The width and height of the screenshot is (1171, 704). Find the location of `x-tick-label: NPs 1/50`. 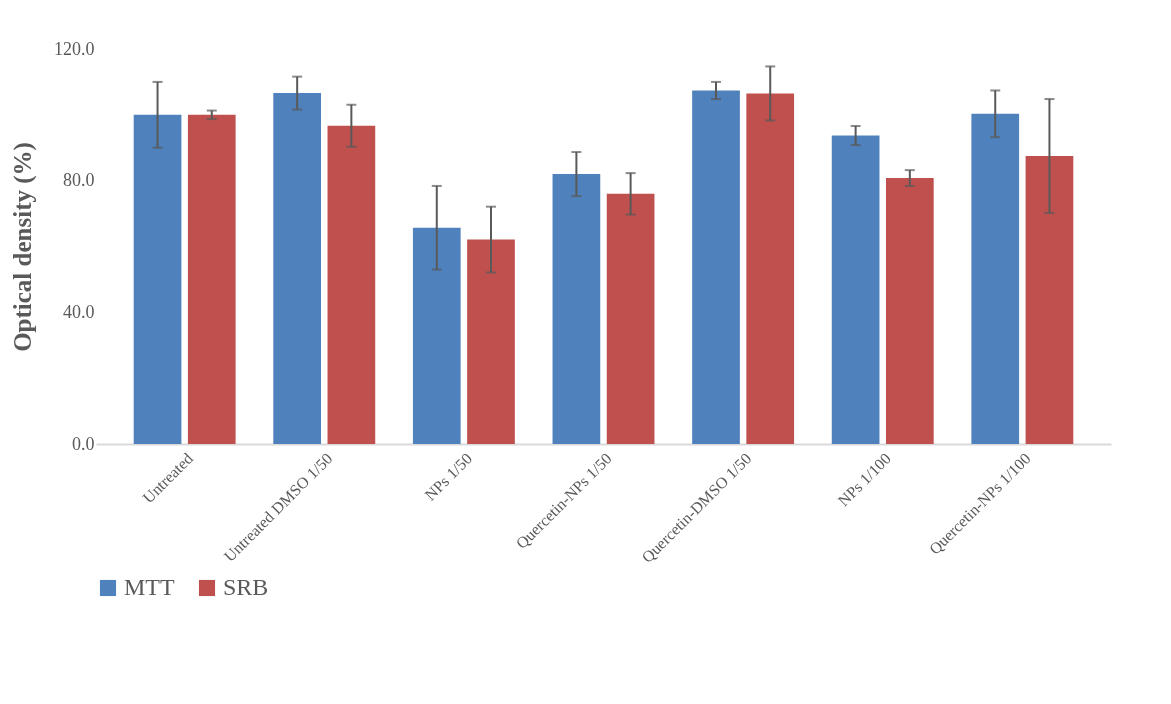

x-tick-label: NPs 1/50 is located at coordinates (448, 476).